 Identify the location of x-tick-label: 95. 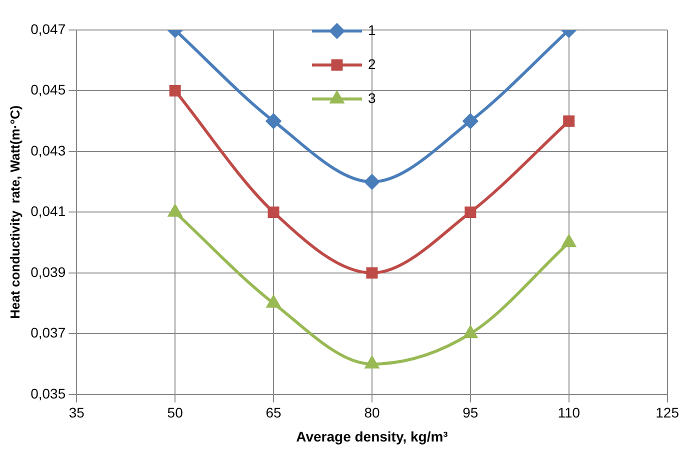
(470, 412).